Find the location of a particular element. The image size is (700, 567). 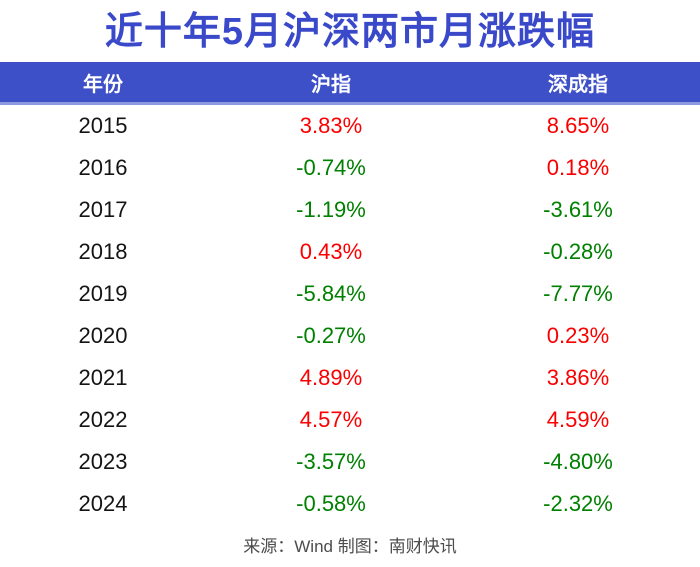

table-row: 2024 -0.58% -2.32% is located at coordinates (350, 504).